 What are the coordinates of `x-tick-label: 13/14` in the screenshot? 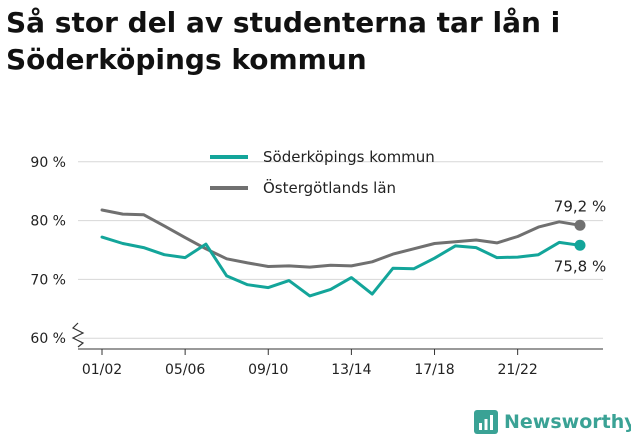 It's located at (351, 370).